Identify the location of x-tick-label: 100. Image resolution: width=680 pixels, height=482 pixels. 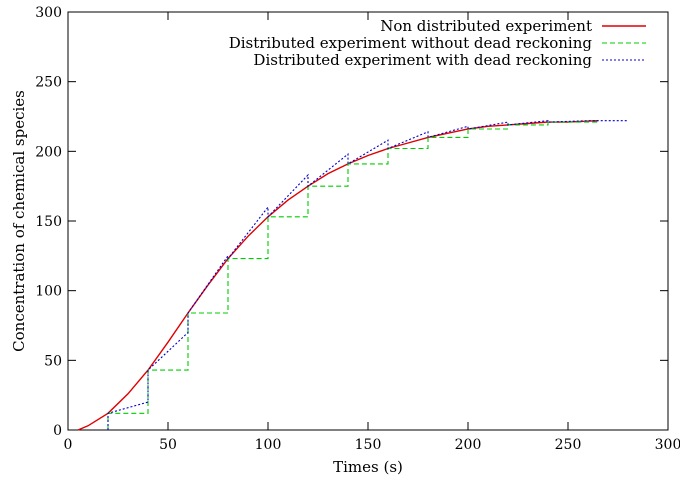
(268, 445).